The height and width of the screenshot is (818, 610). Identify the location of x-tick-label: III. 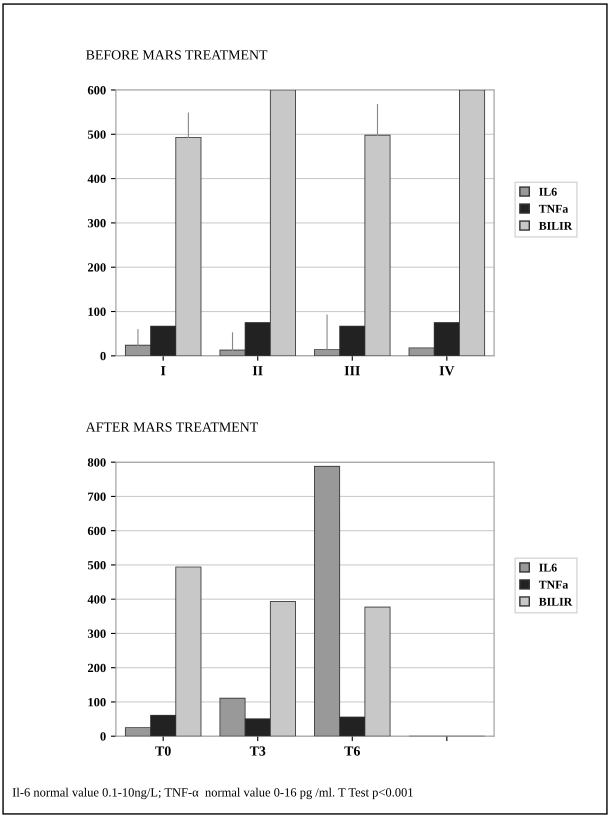
(352, 371).